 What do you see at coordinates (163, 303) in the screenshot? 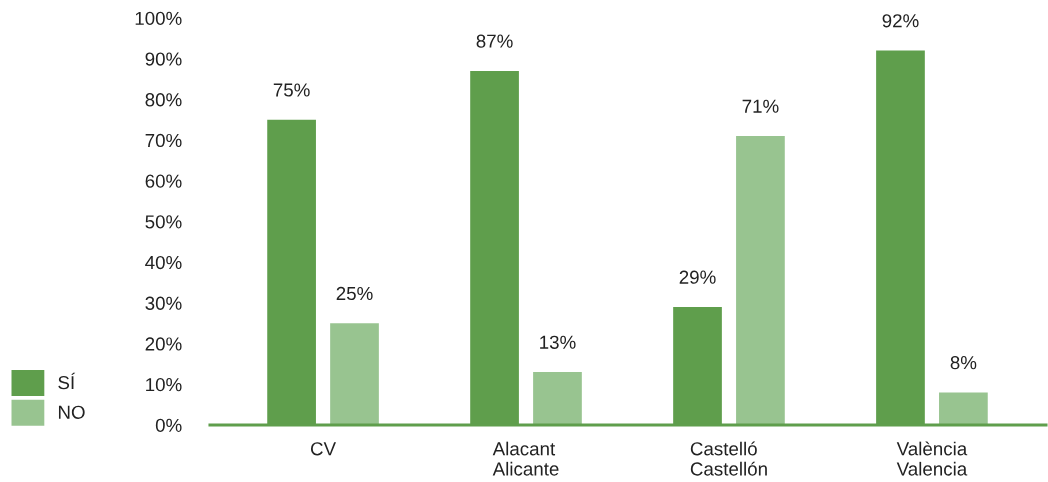
I see `y-tick-label: 30%` at bounding box center [163, 303].